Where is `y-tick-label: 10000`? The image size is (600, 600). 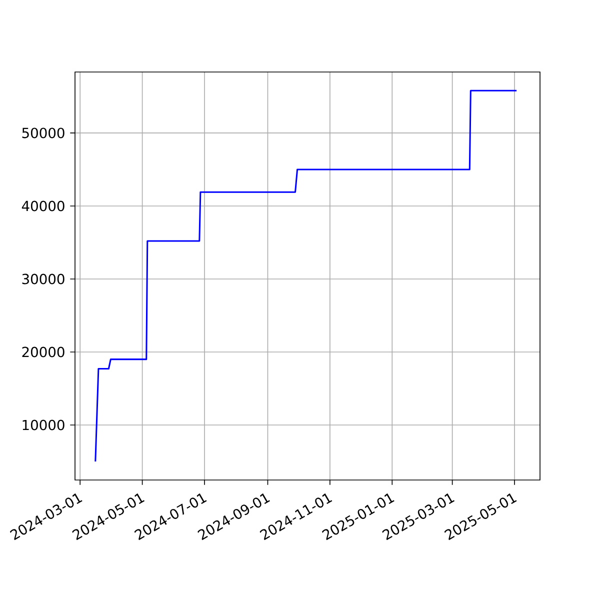
y-tick-label: 10000 is located at coordinates (43, 425).